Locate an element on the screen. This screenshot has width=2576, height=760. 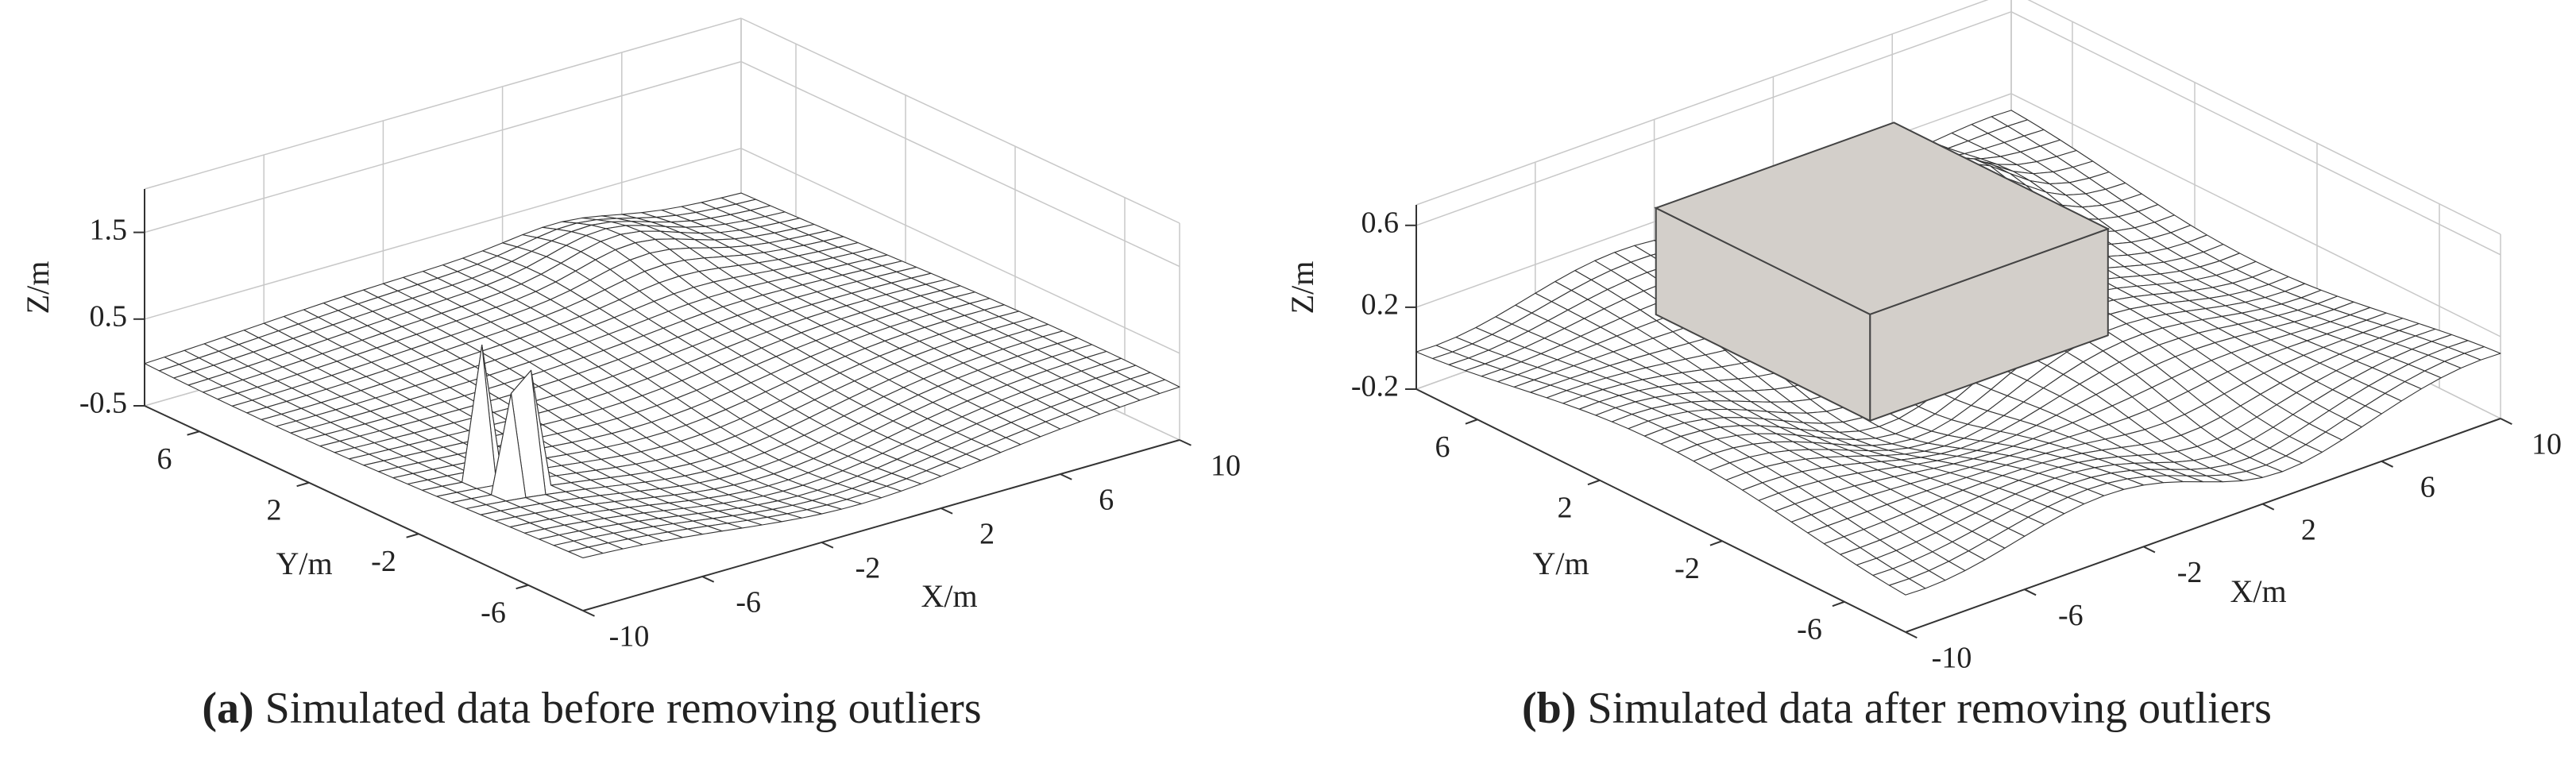
z-tick-label: -0.2 is located at coordinates (1375, 387).